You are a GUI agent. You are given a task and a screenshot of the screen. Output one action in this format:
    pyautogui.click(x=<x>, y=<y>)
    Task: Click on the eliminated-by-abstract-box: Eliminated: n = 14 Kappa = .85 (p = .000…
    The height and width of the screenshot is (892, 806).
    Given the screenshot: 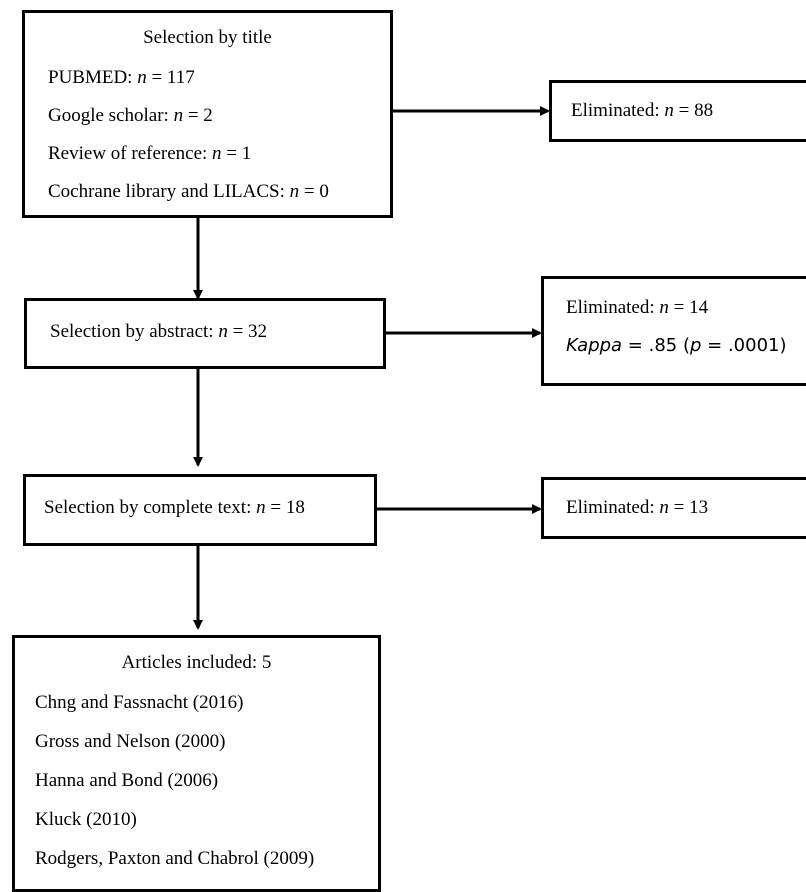 What is the action you would take?
    pyautogui.click(x=673, y=331)
    